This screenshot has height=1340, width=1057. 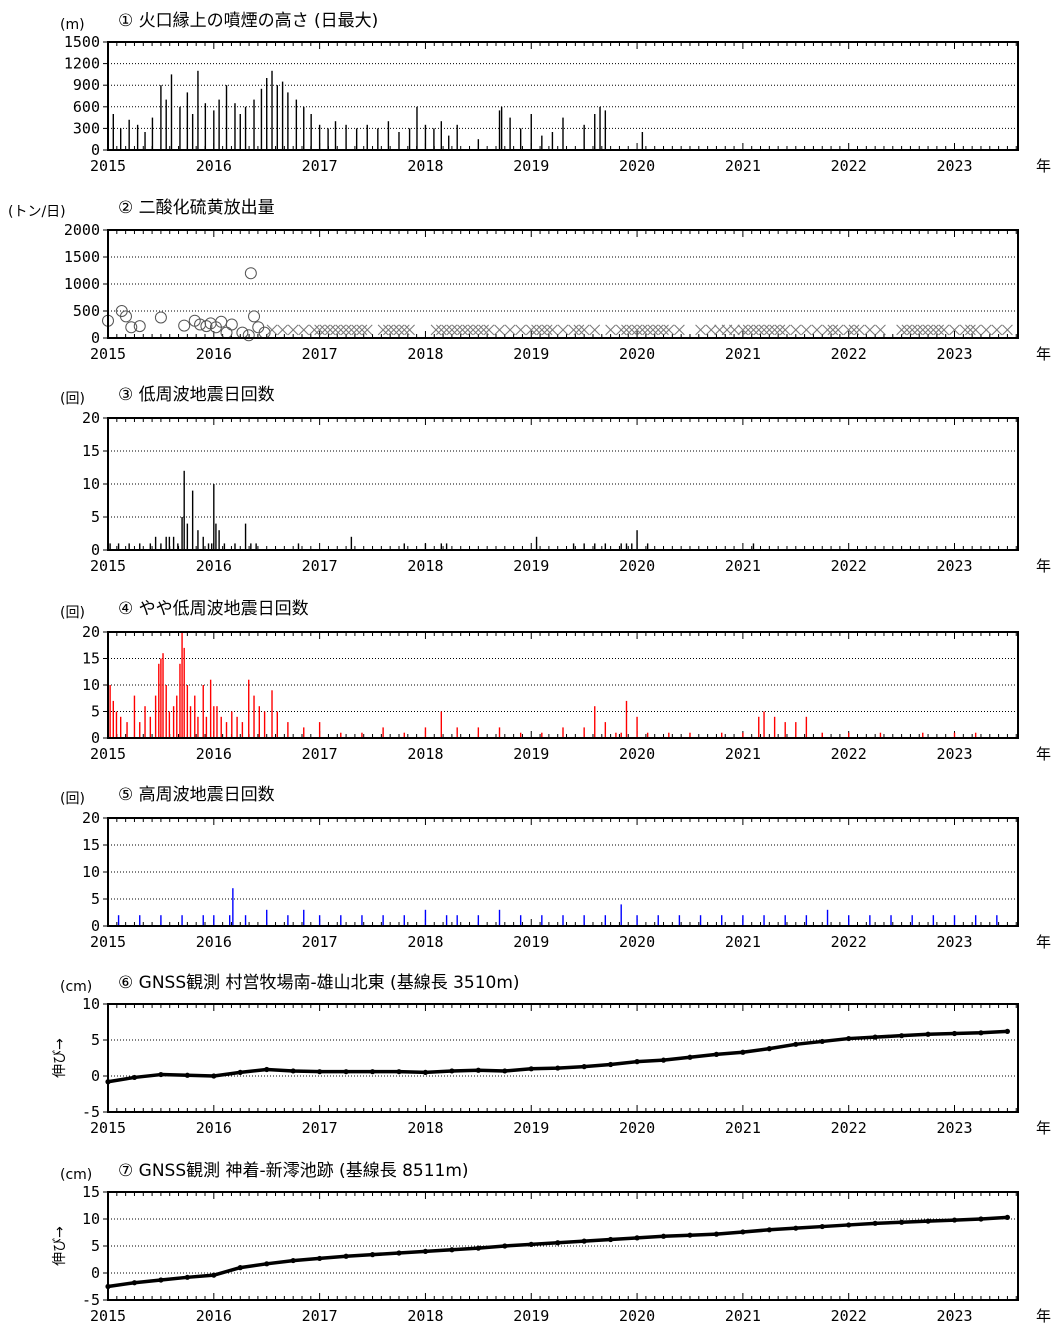 I want to click on y-tick-label: 1500, so click(x=82, y=257).